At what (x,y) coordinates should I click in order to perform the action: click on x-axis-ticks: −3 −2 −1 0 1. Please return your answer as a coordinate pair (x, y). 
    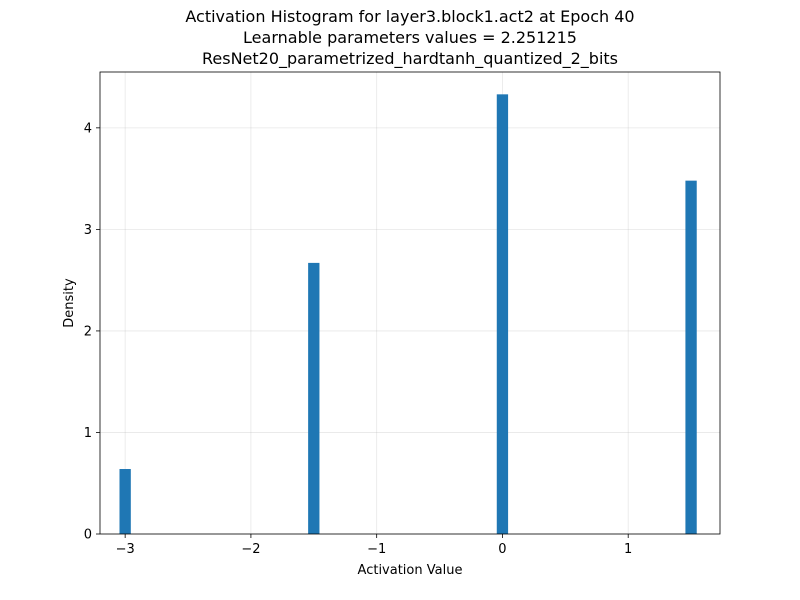
    Looking at the image, I should click on (374, 545).